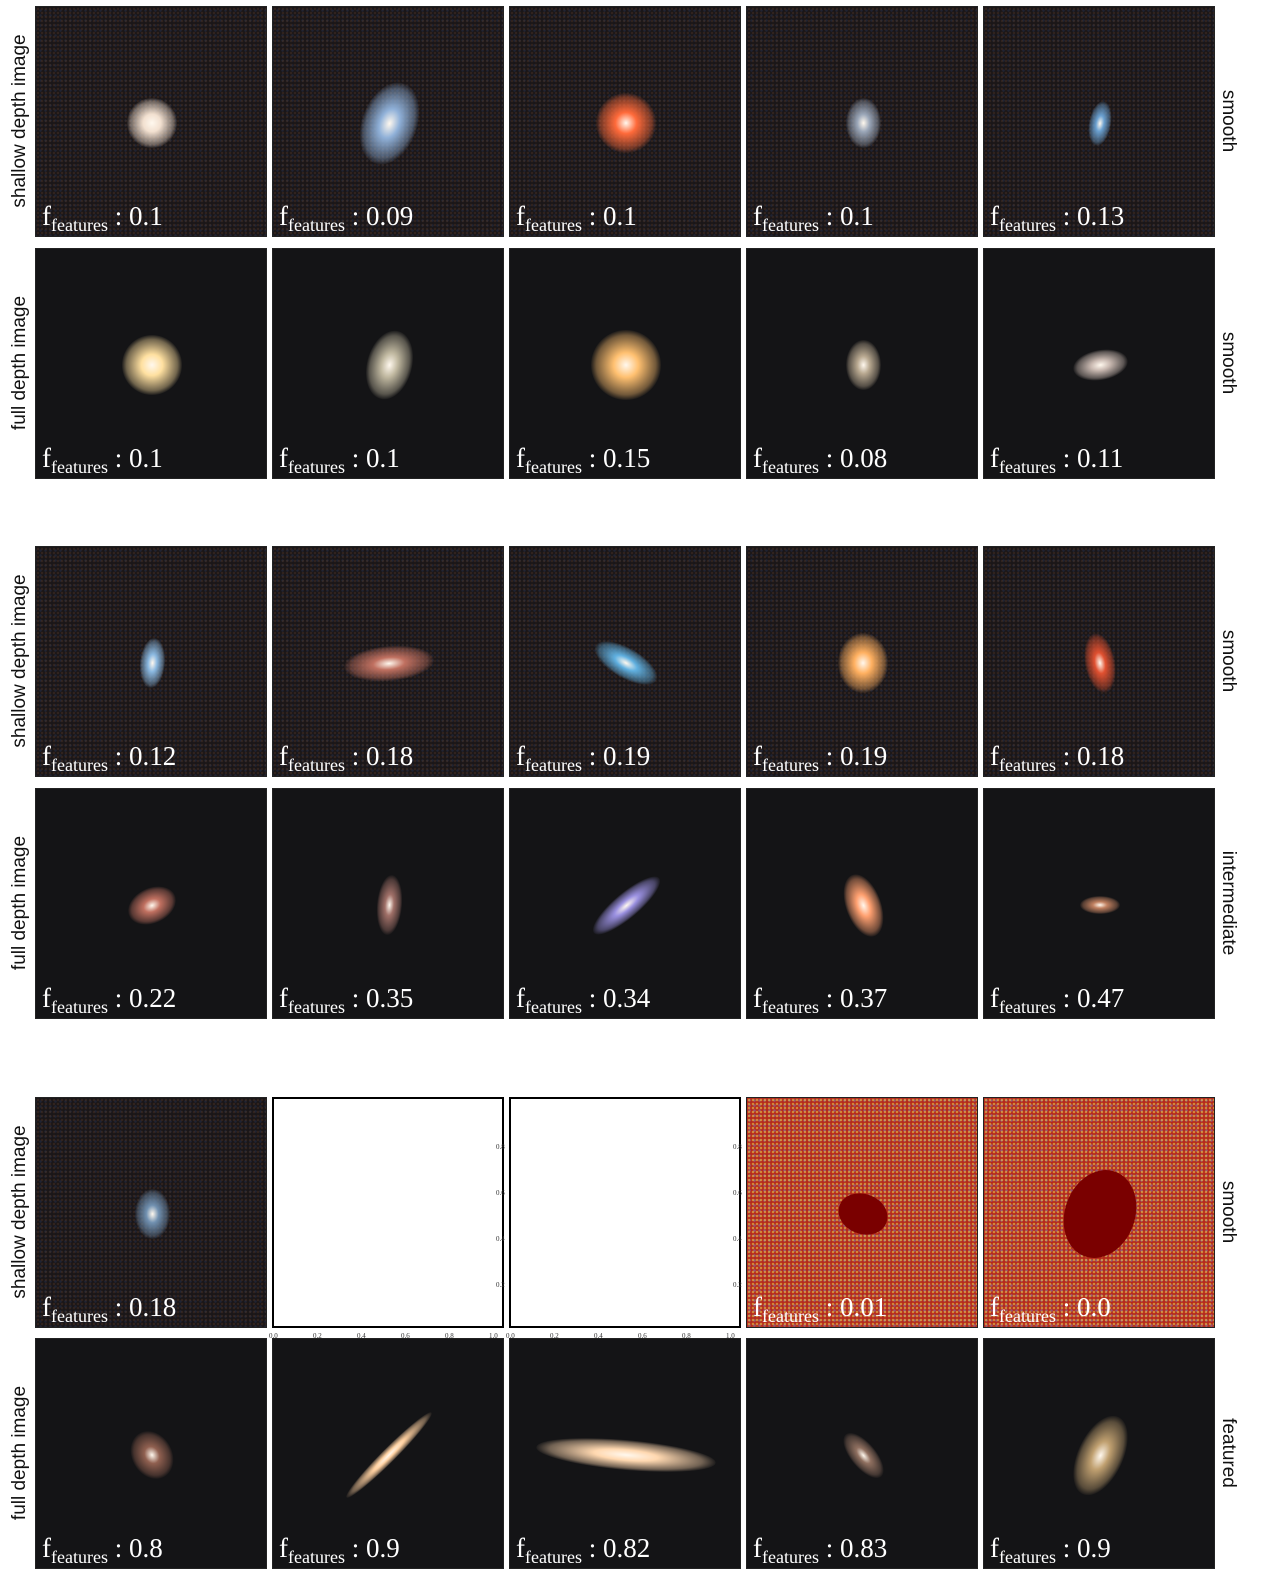 This screenshot has width=1263, height=1591. Describe the element at coordinates (1057, 218) in the screenshot. I see `f-features-label: ffeatures : 0.13` at that location.